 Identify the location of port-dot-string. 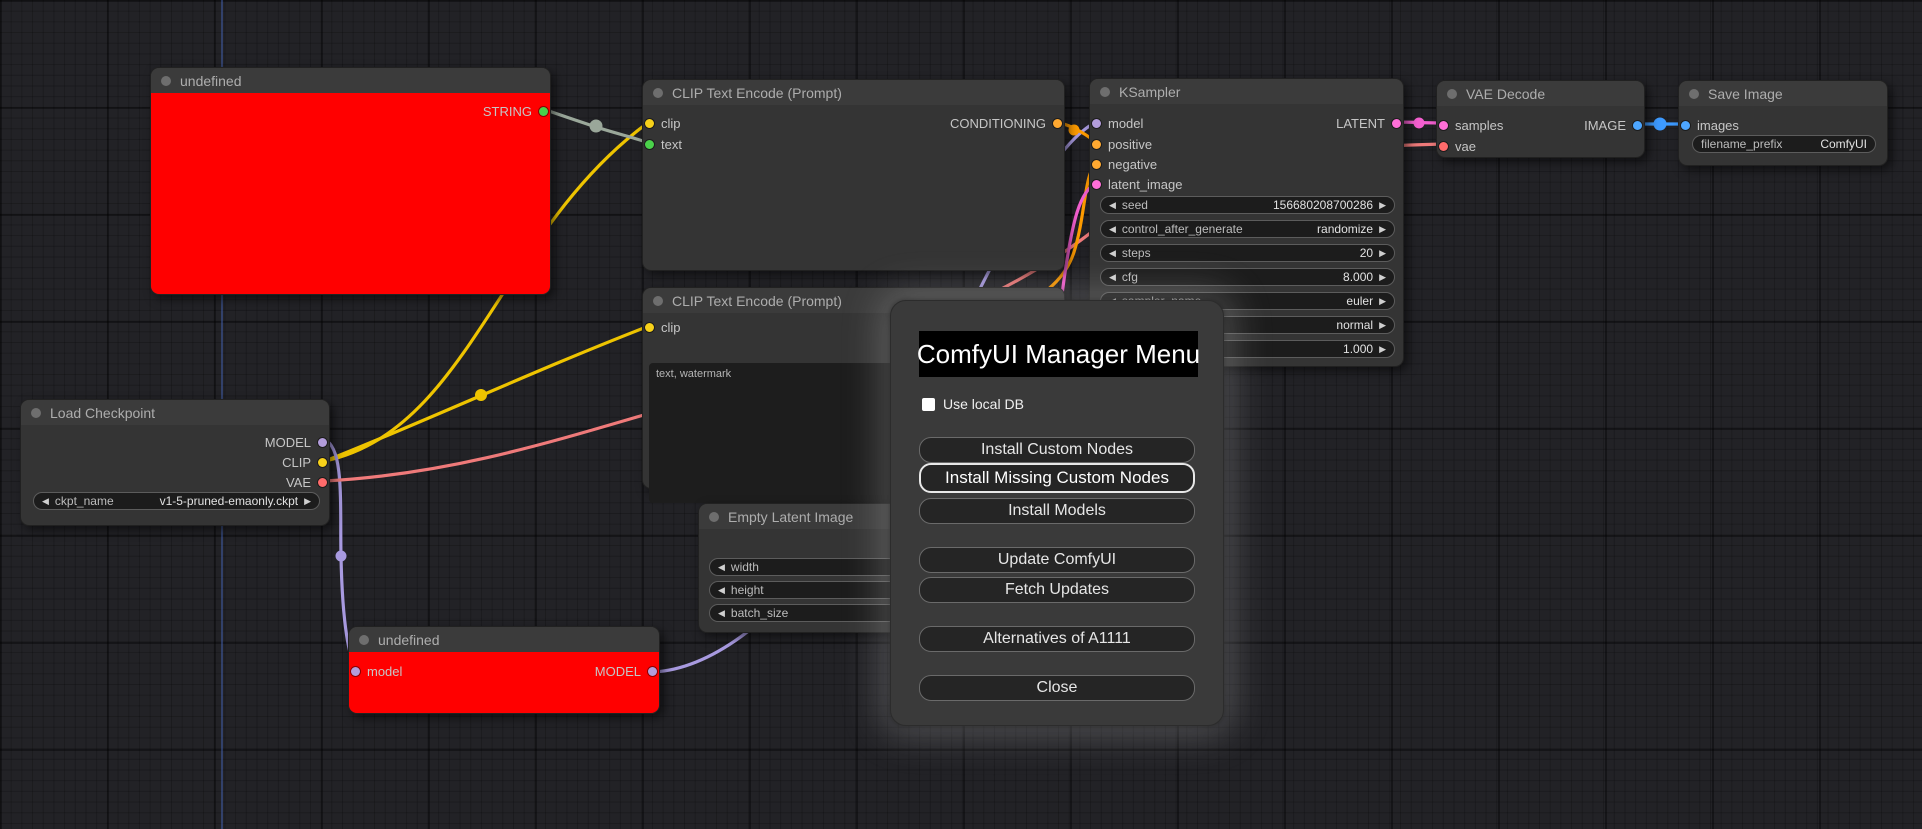
(543, 111).